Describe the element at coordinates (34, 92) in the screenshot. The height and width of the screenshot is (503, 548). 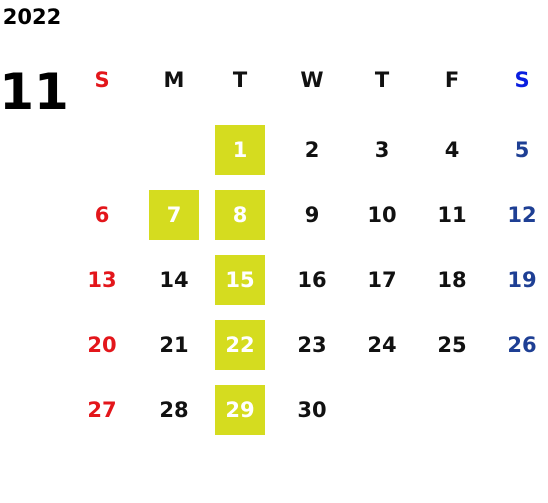
I see `month: 11` at that location.